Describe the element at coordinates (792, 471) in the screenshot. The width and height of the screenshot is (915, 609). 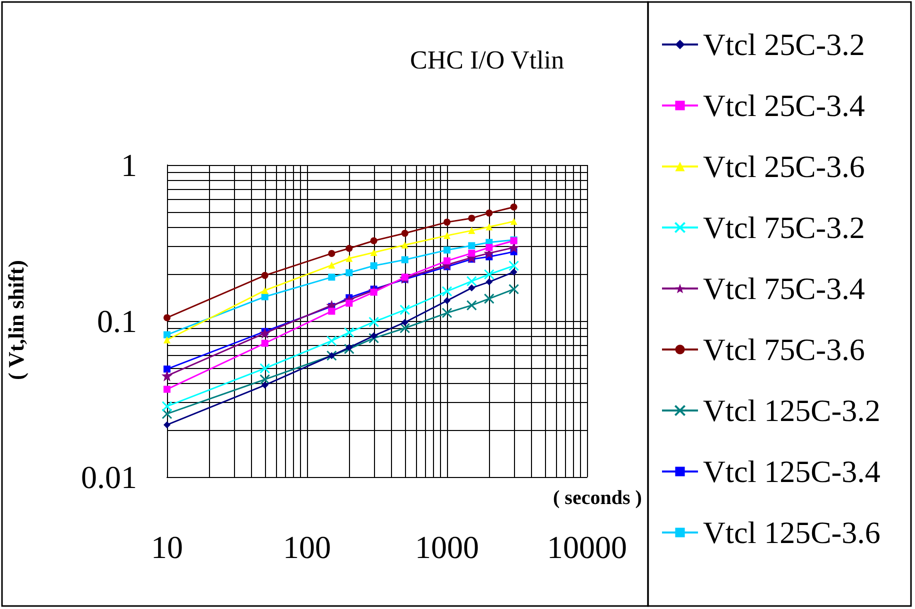
I see `legend-label: Vtcl 125C-3.4` at that location.